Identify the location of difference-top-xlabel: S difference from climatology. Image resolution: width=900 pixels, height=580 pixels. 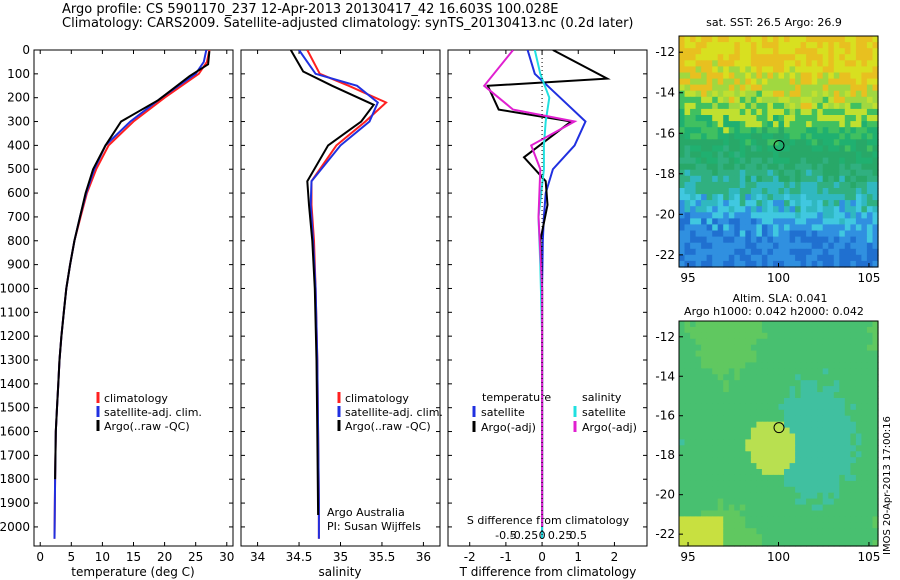
(548, 520).